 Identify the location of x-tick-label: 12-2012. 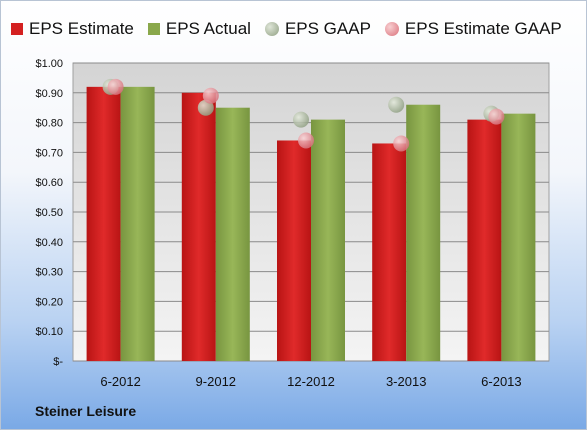
(311, 381).